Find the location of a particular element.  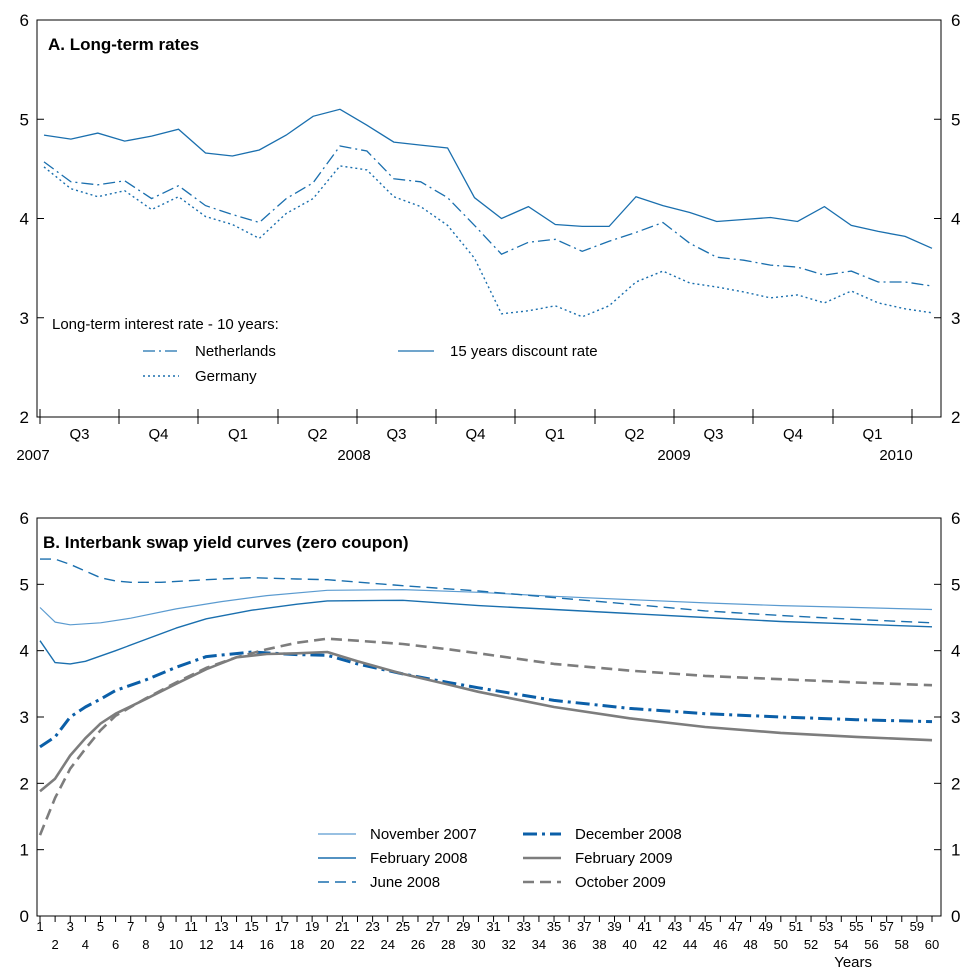

x-tick-label: 32 is located at coordinates (508, 944).